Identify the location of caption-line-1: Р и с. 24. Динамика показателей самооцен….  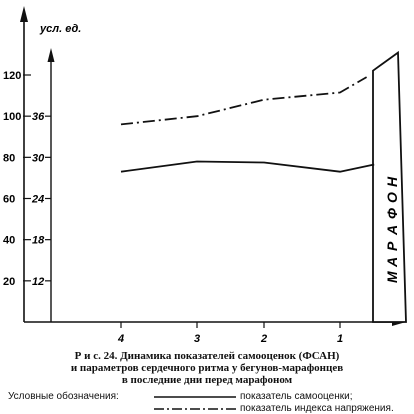
(207, 356).